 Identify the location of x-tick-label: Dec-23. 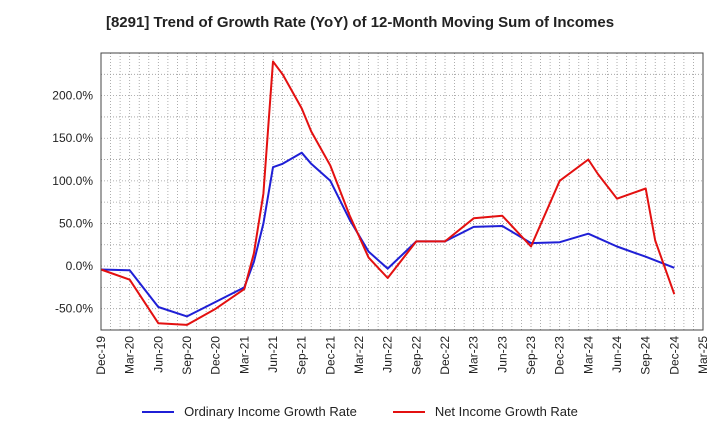
(560, 355).